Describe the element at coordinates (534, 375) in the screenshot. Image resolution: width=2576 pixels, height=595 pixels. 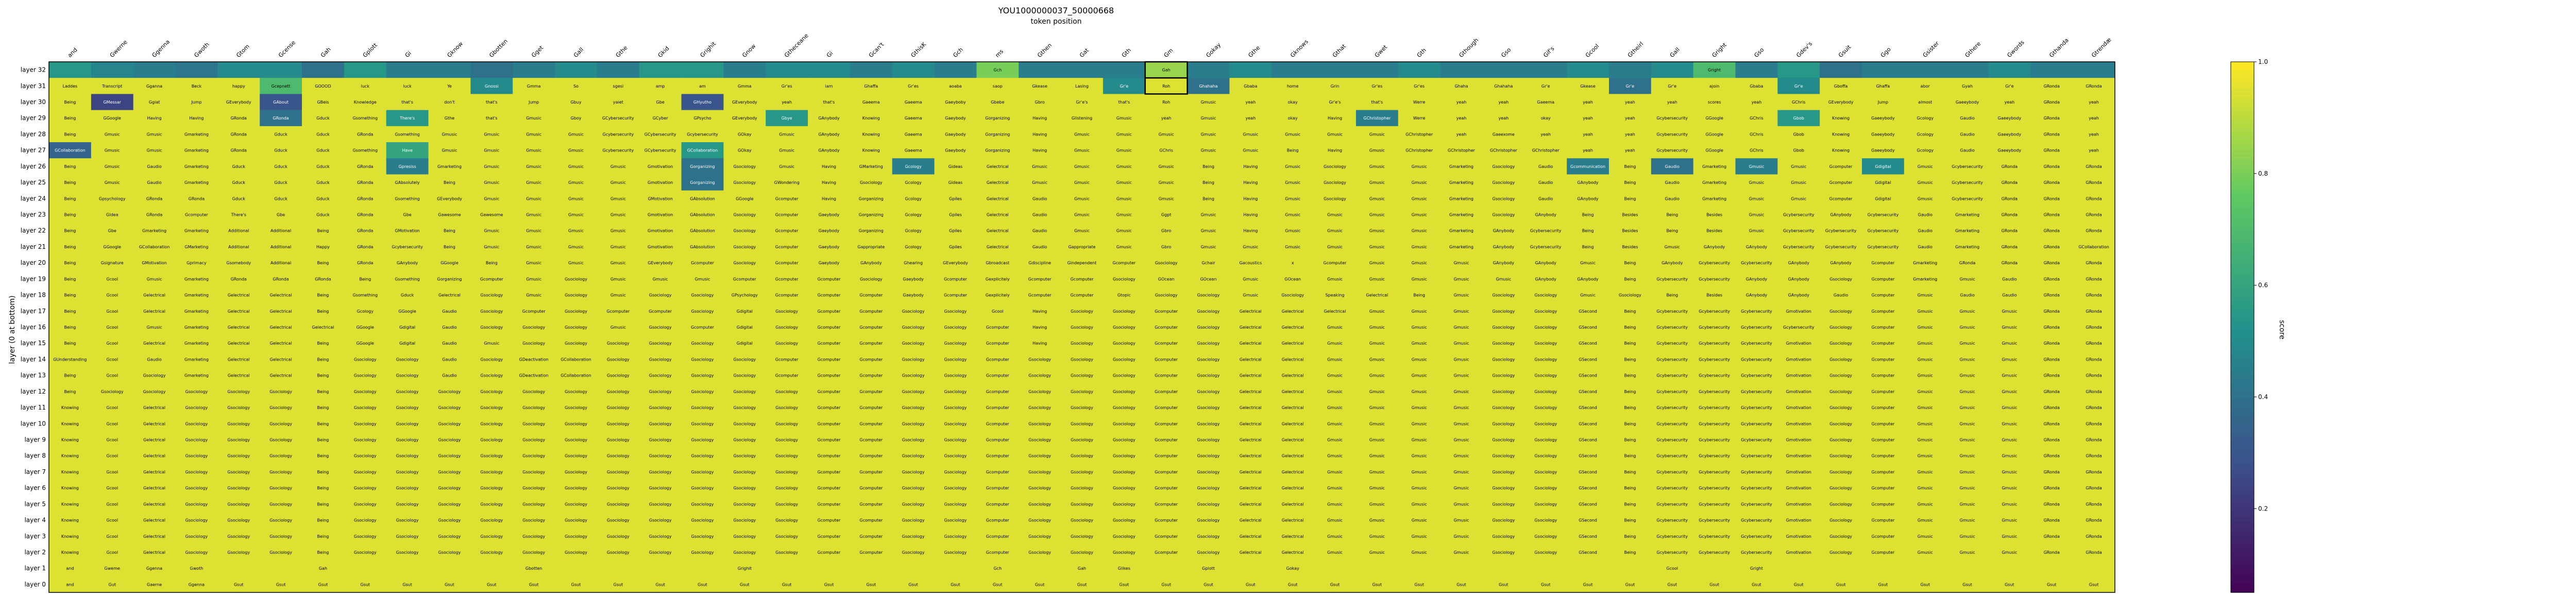
I see `cell-label: GDeactivation` at that location.